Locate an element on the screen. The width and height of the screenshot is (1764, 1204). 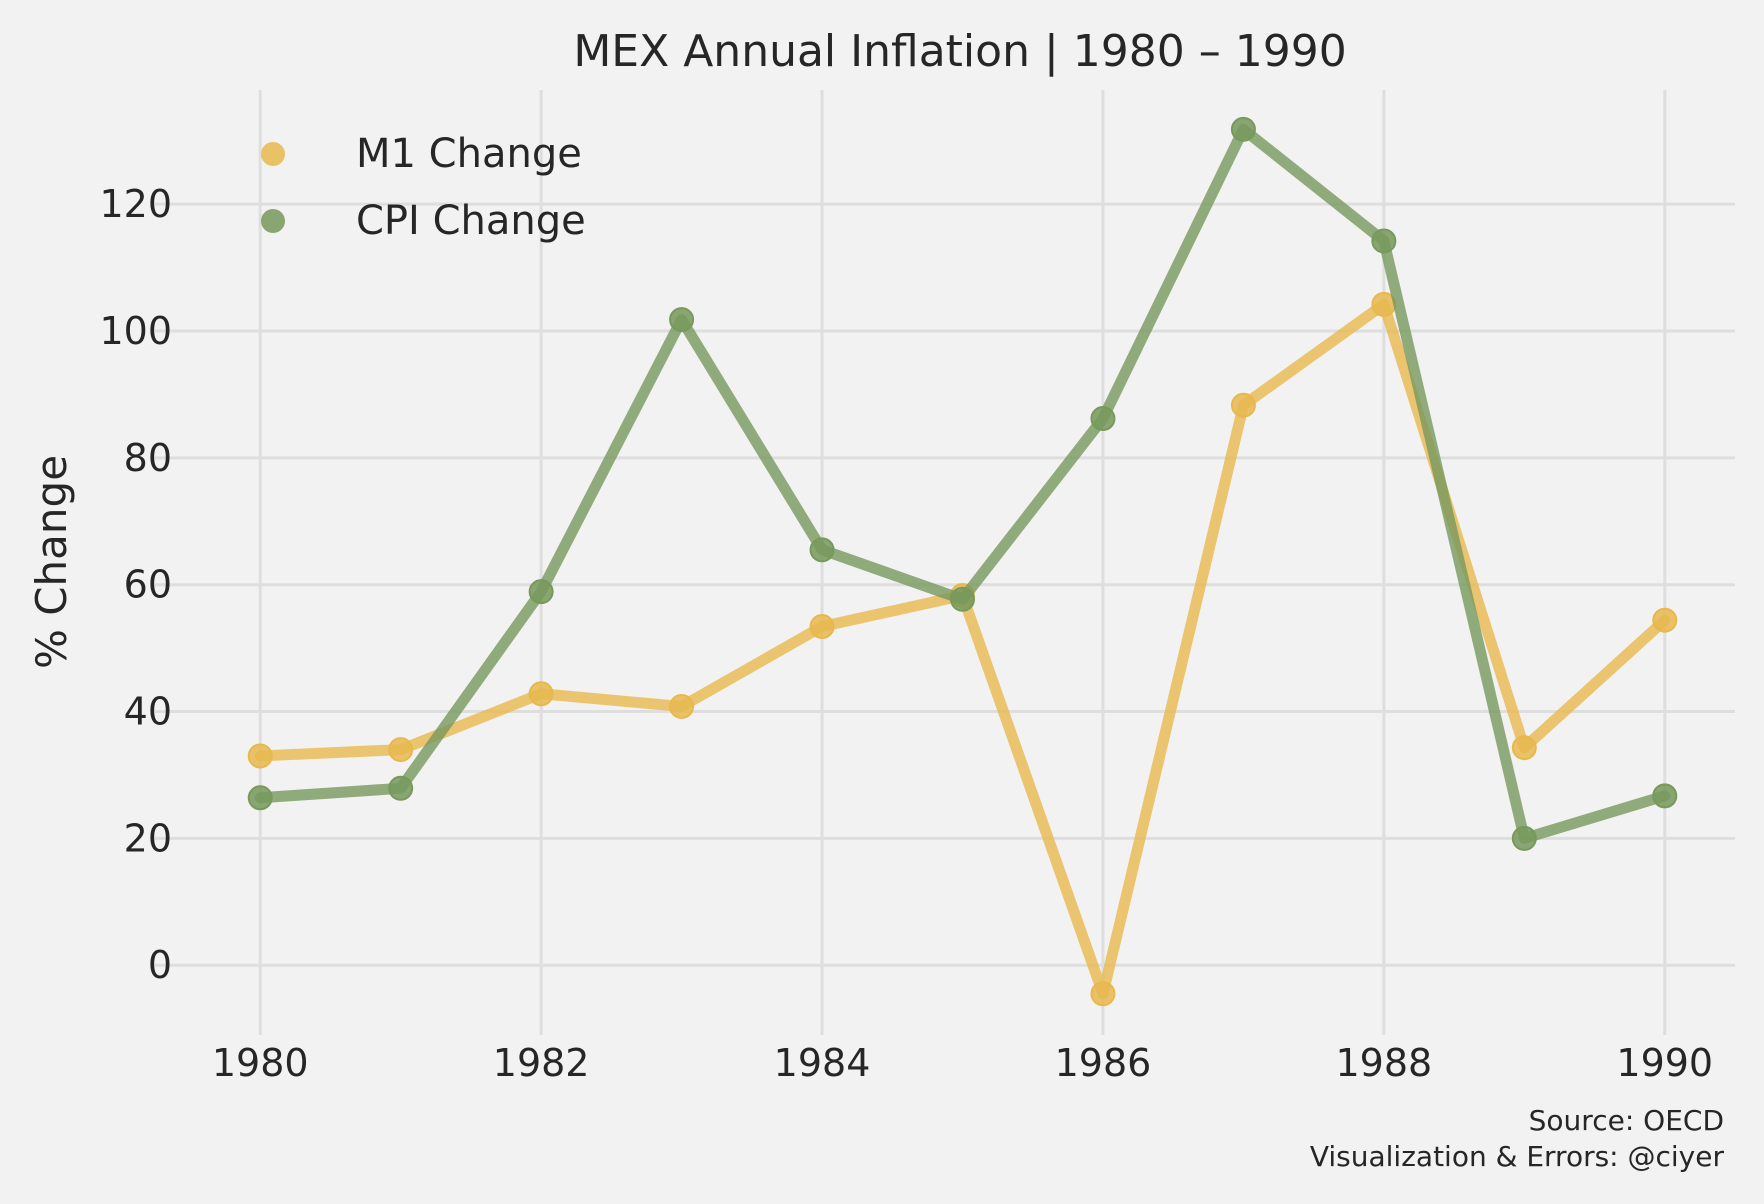
legend-marker-m1 is located at coordinates (273, 154).